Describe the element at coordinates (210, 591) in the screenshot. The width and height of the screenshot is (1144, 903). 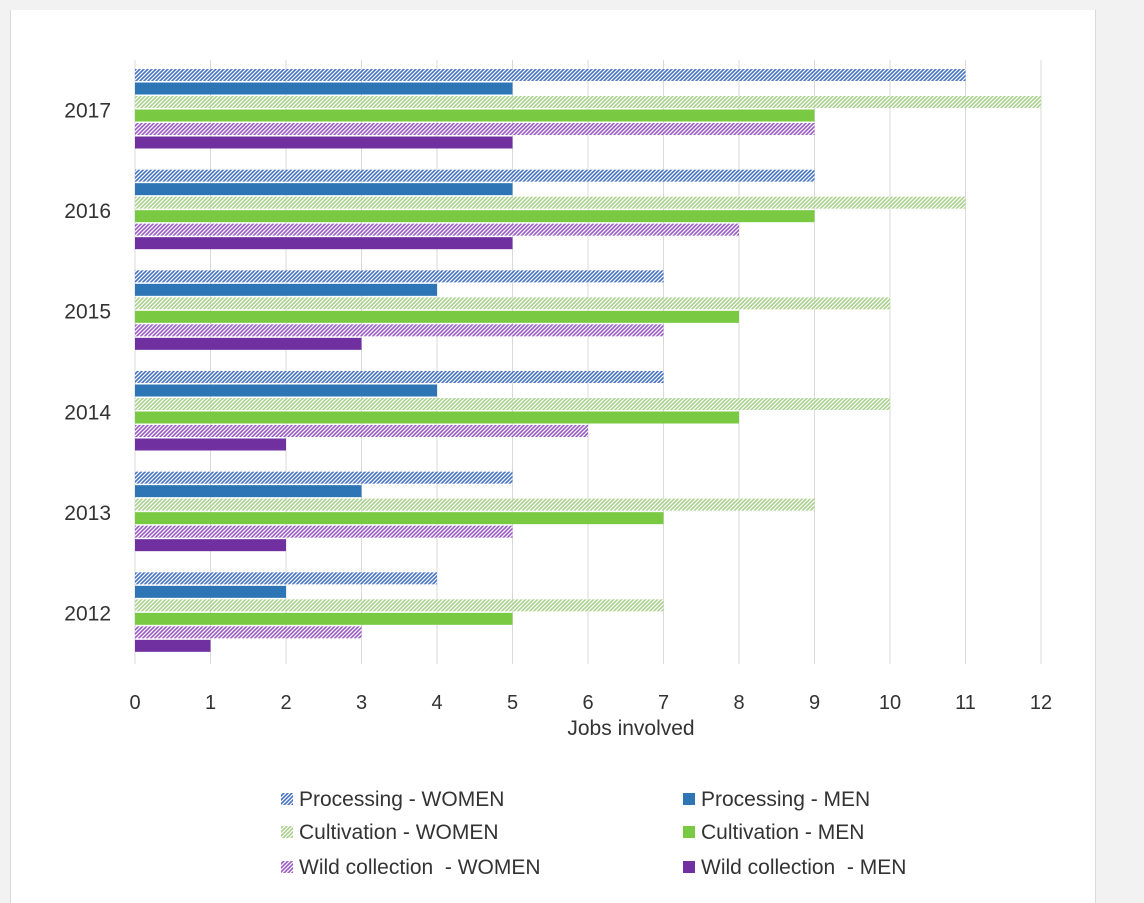
I see `bar-2012-processing-men` at that location.